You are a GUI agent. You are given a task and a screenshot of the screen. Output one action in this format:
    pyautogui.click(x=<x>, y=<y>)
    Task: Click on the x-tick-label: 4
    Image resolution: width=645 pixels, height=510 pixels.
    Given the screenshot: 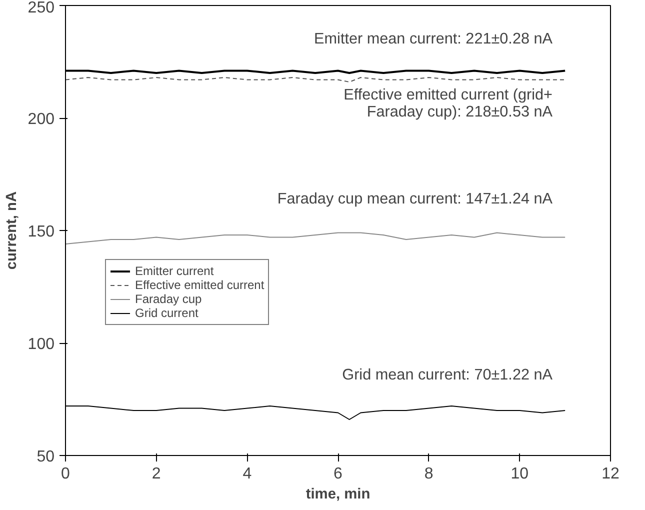 What is the action you would take?
    pyautogui.click(x=247, y=474)
    